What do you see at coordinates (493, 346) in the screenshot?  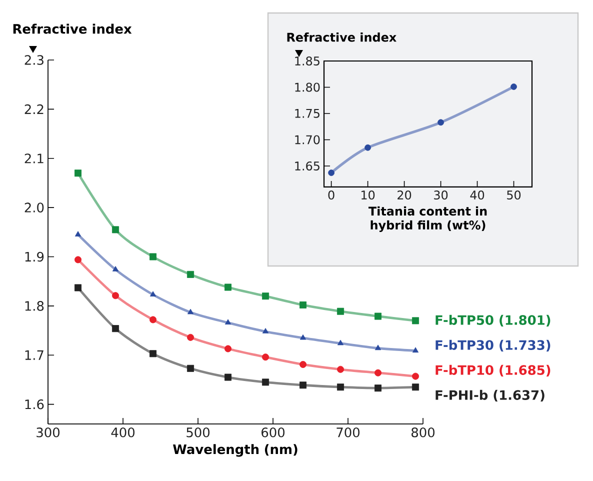 I see `series-label: F-bTP30 (1.733)` at bounding box center [493, 346].